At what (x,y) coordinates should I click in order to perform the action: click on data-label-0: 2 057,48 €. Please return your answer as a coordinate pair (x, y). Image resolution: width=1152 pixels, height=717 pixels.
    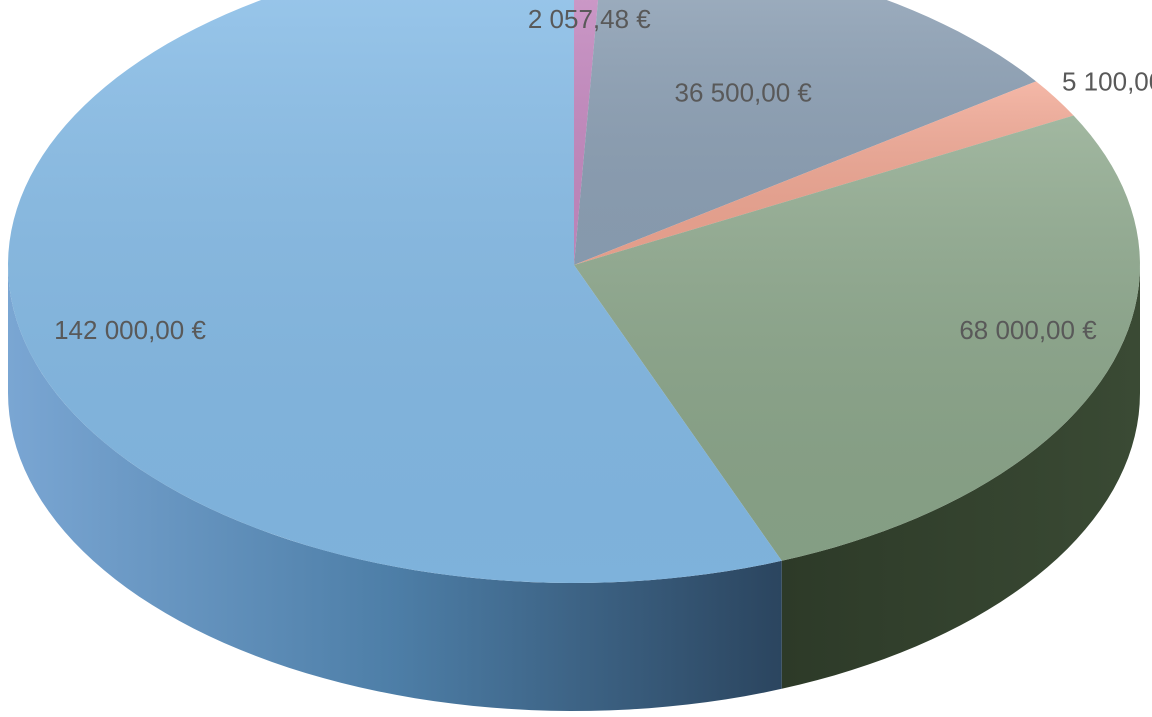
    Looking at the image, I should click on (589, 19).